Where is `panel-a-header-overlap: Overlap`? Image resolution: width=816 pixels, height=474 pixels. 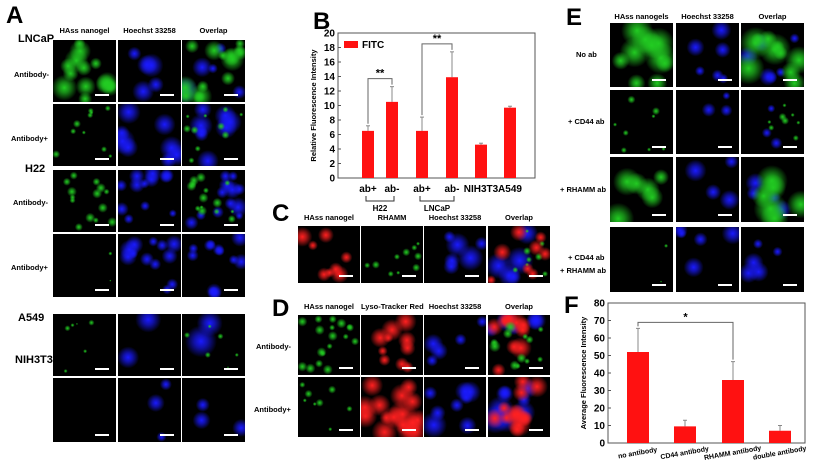 panel-a-header-overlap: Overlap is located at coordinates (213, 30).